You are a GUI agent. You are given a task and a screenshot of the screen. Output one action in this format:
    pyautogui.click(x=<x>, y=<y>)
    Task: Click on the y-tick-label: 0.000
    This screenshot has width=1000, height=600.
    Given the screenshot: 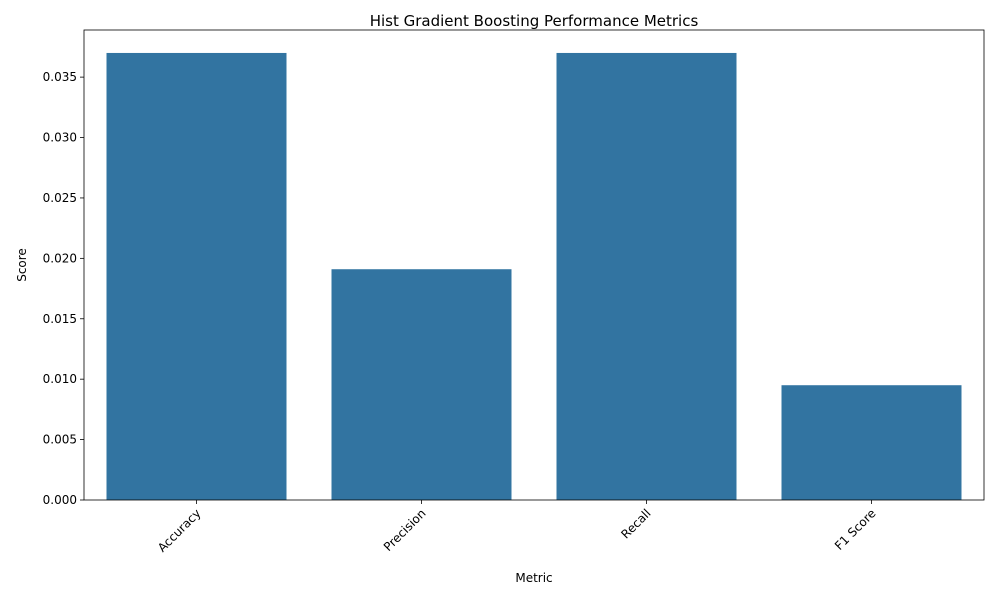 What is the action you would take?
    pyautogui.click(x=60, y=500)
    